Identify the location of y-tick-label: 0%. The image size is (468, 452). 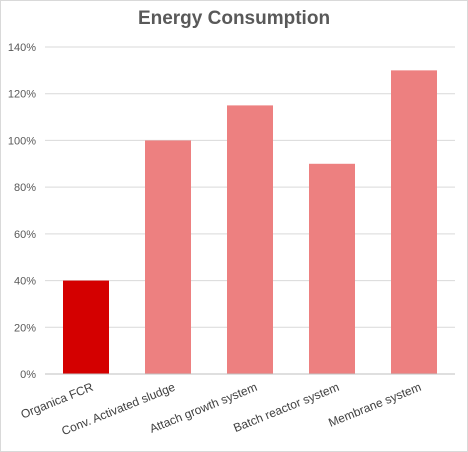
(28, 375).